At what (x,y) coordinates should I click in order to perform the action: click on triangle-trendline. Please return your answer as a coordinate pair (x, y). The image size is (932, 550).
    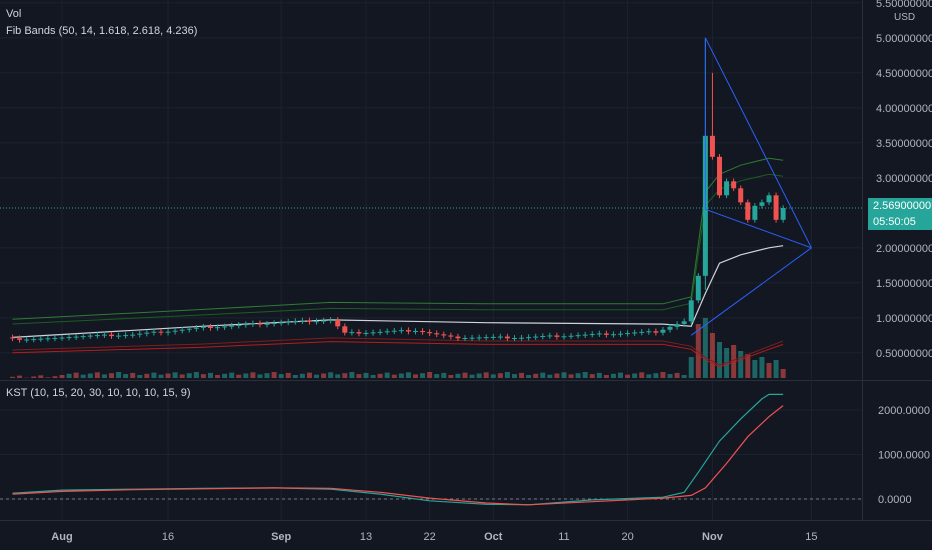
    Looking at the image, I should click on (751, 291).